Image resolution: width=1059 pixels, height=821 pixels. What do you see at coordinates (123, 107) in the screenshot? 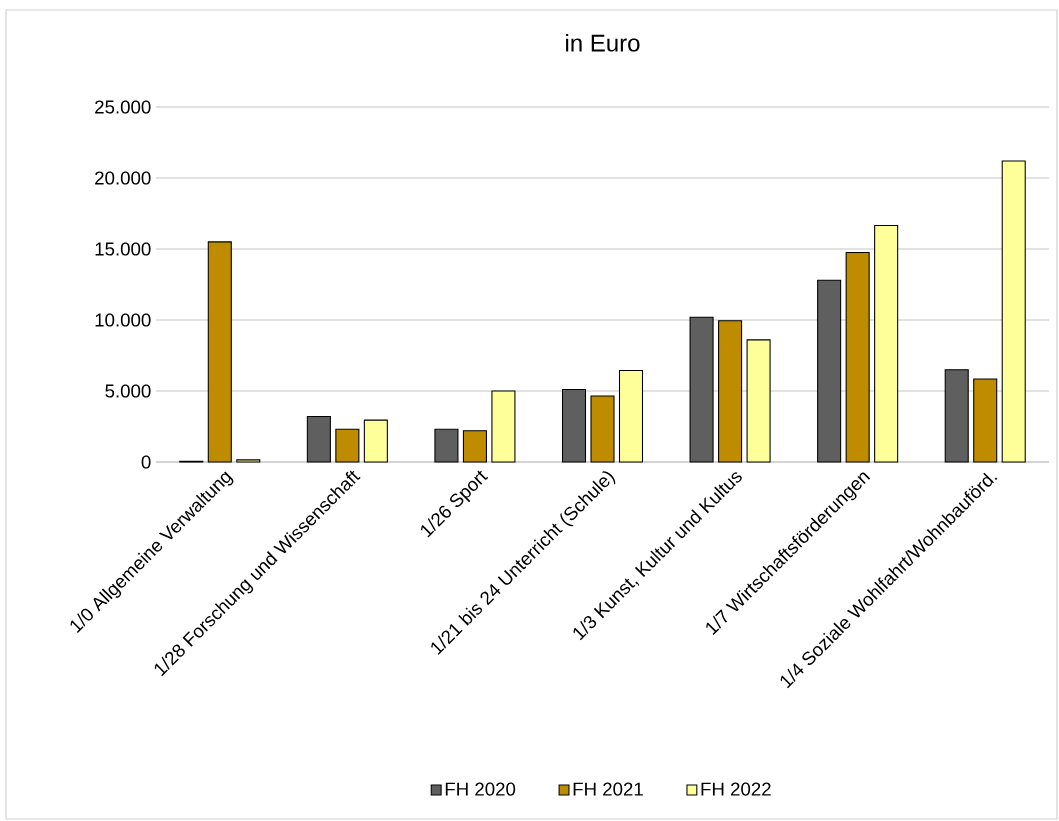
I see `y-tick-label: 25.000` at bounding box center [123, 107].